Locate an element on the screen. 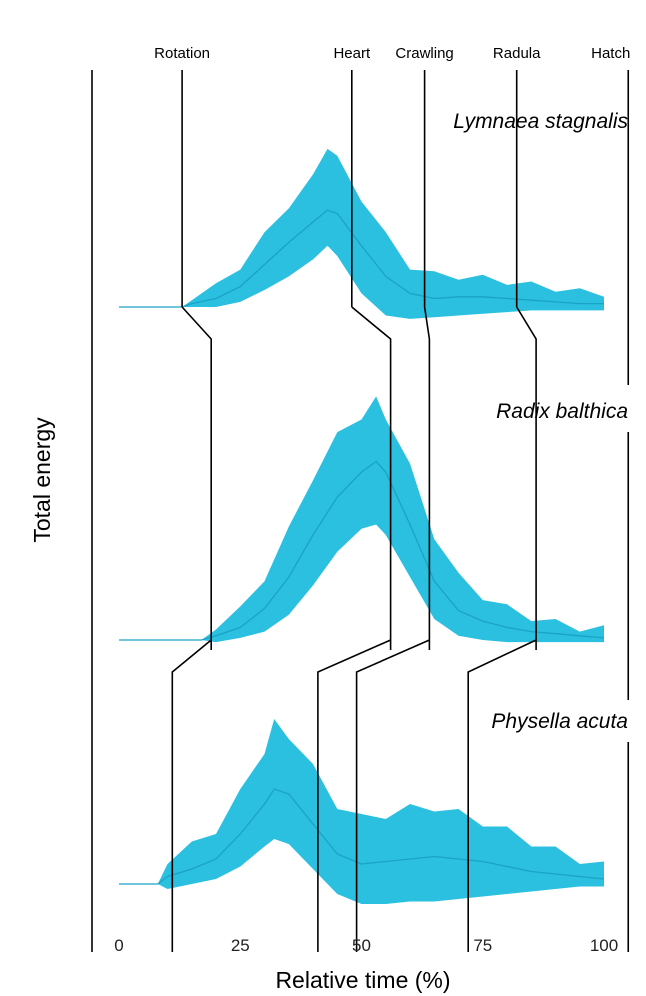  y-axis-title: Total energy is located at coordinates (42, 480).